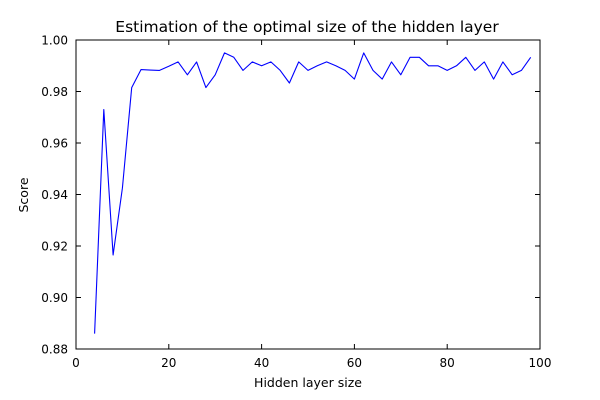  I want to click on y-tick-label: 0.88, so click(54, 350).